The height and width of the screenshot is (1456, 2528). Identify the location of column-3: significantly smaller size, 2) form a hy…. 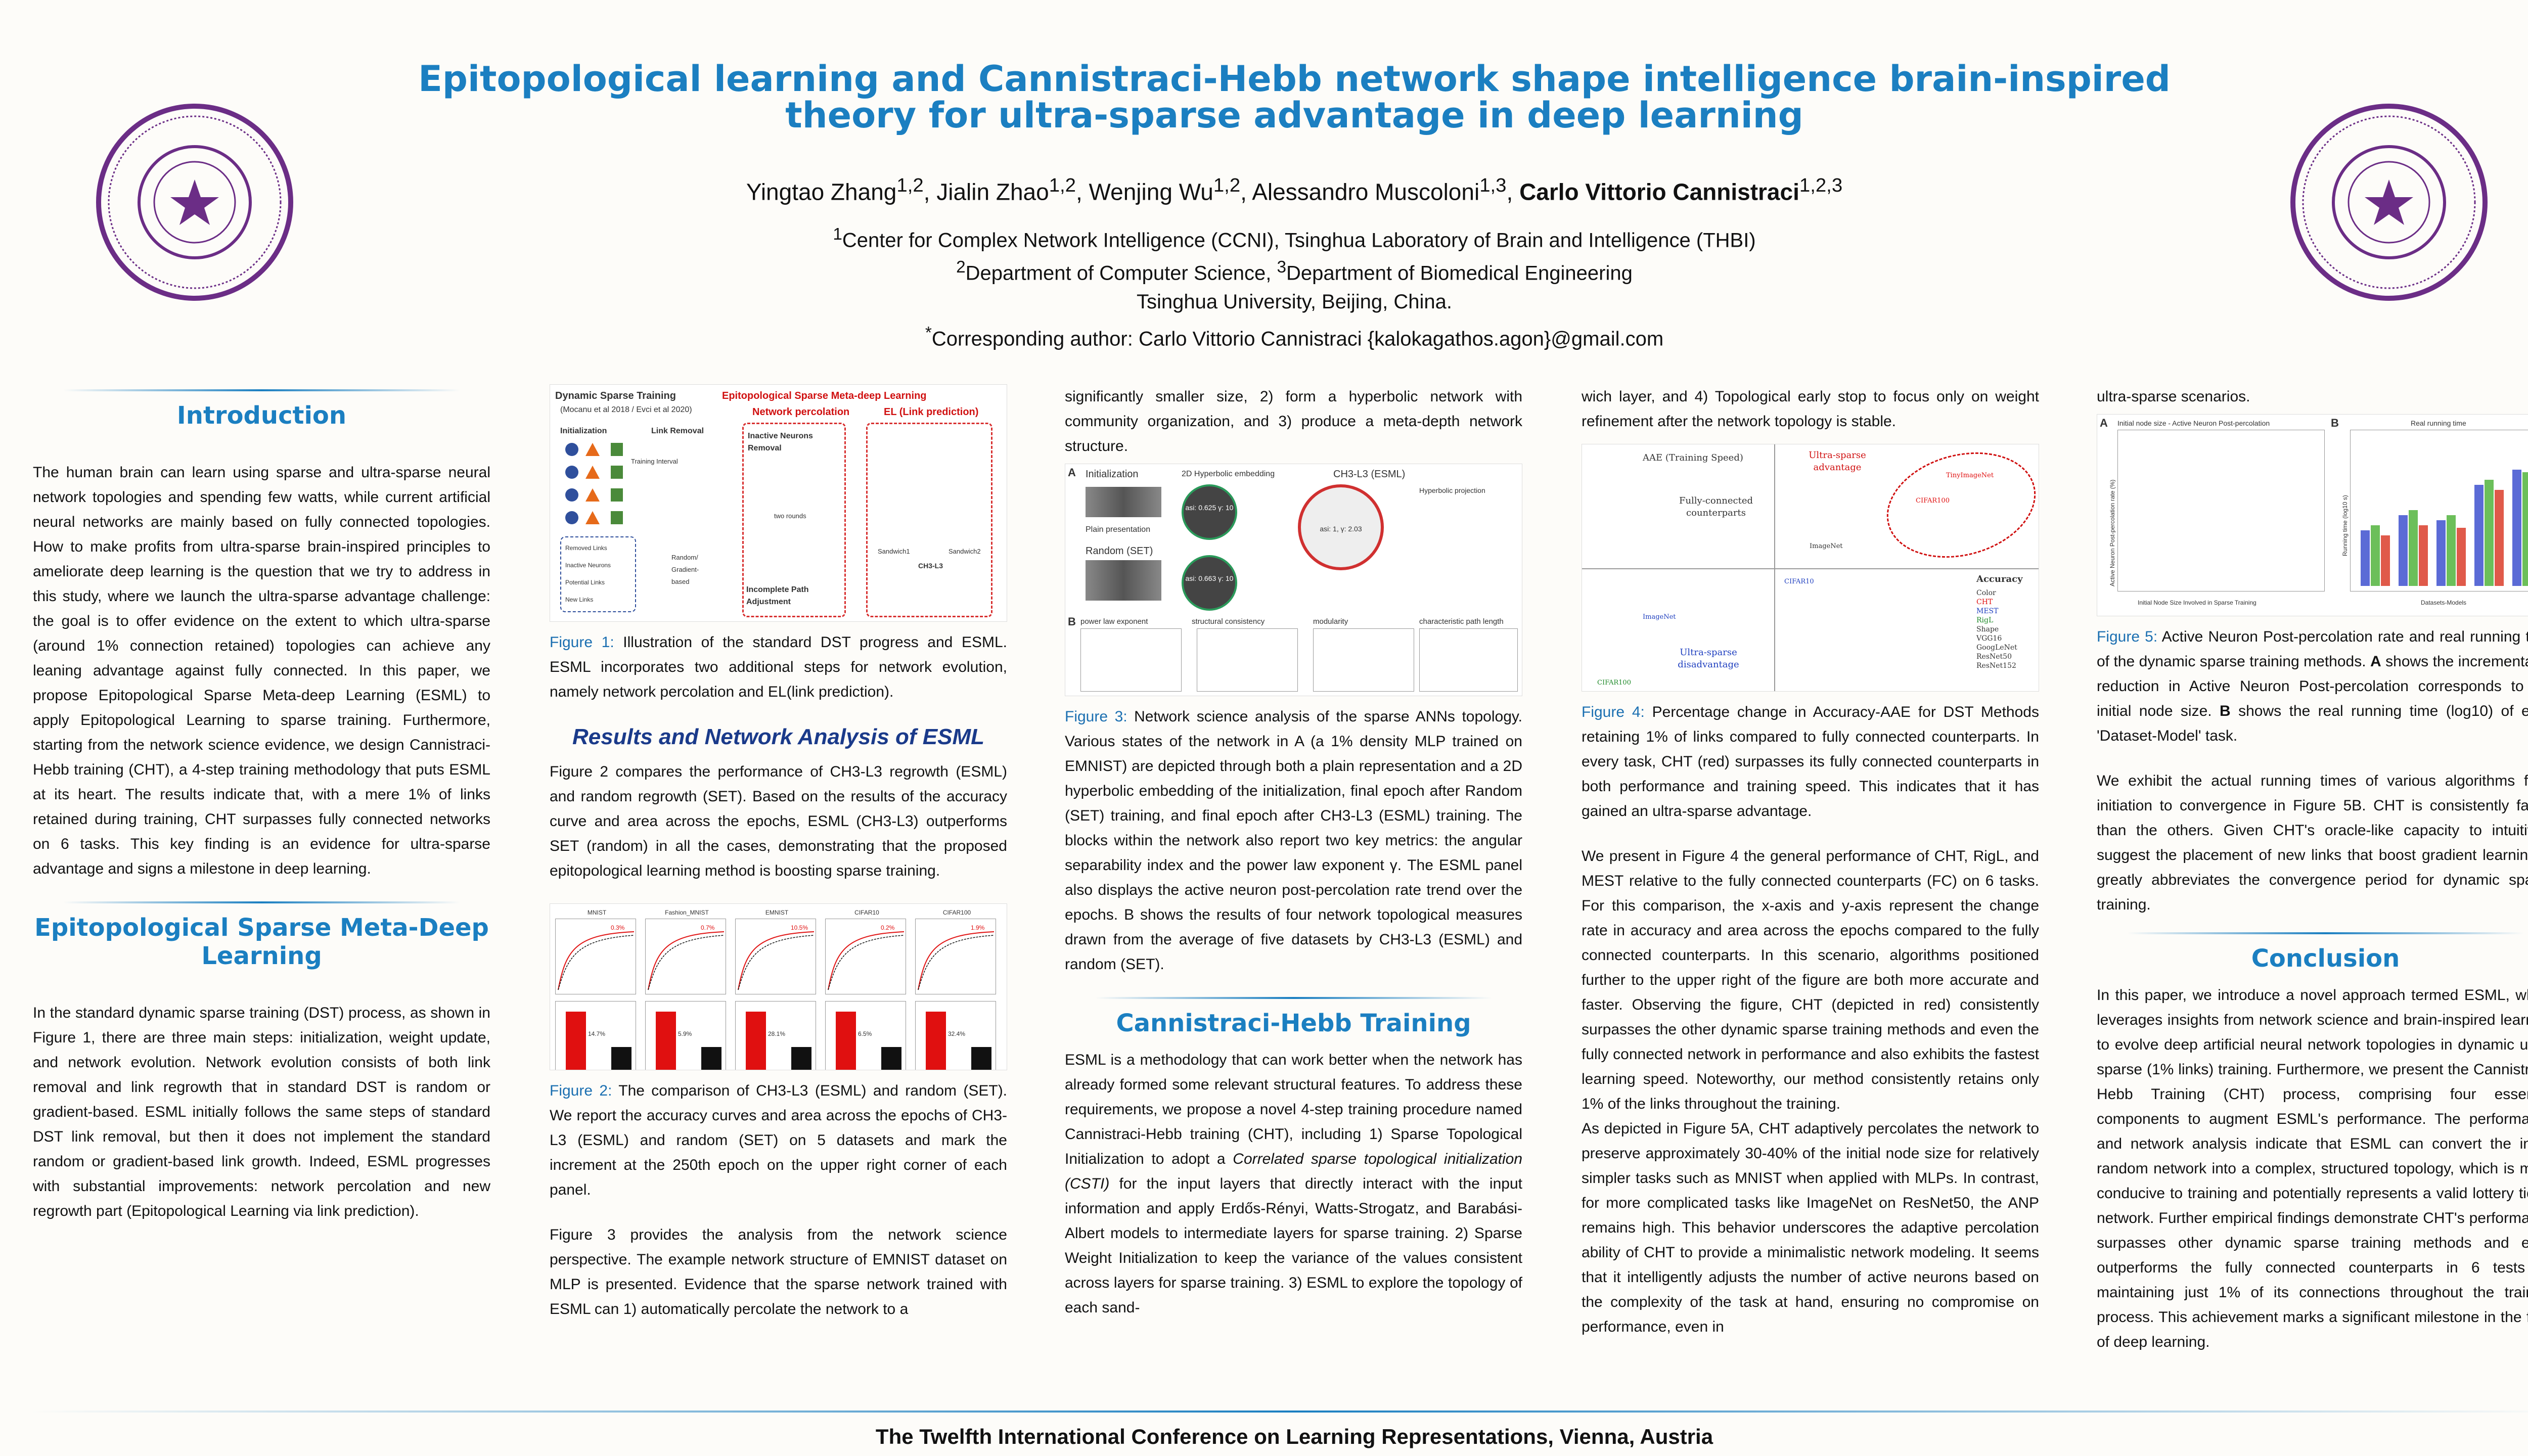
(1294, 862).